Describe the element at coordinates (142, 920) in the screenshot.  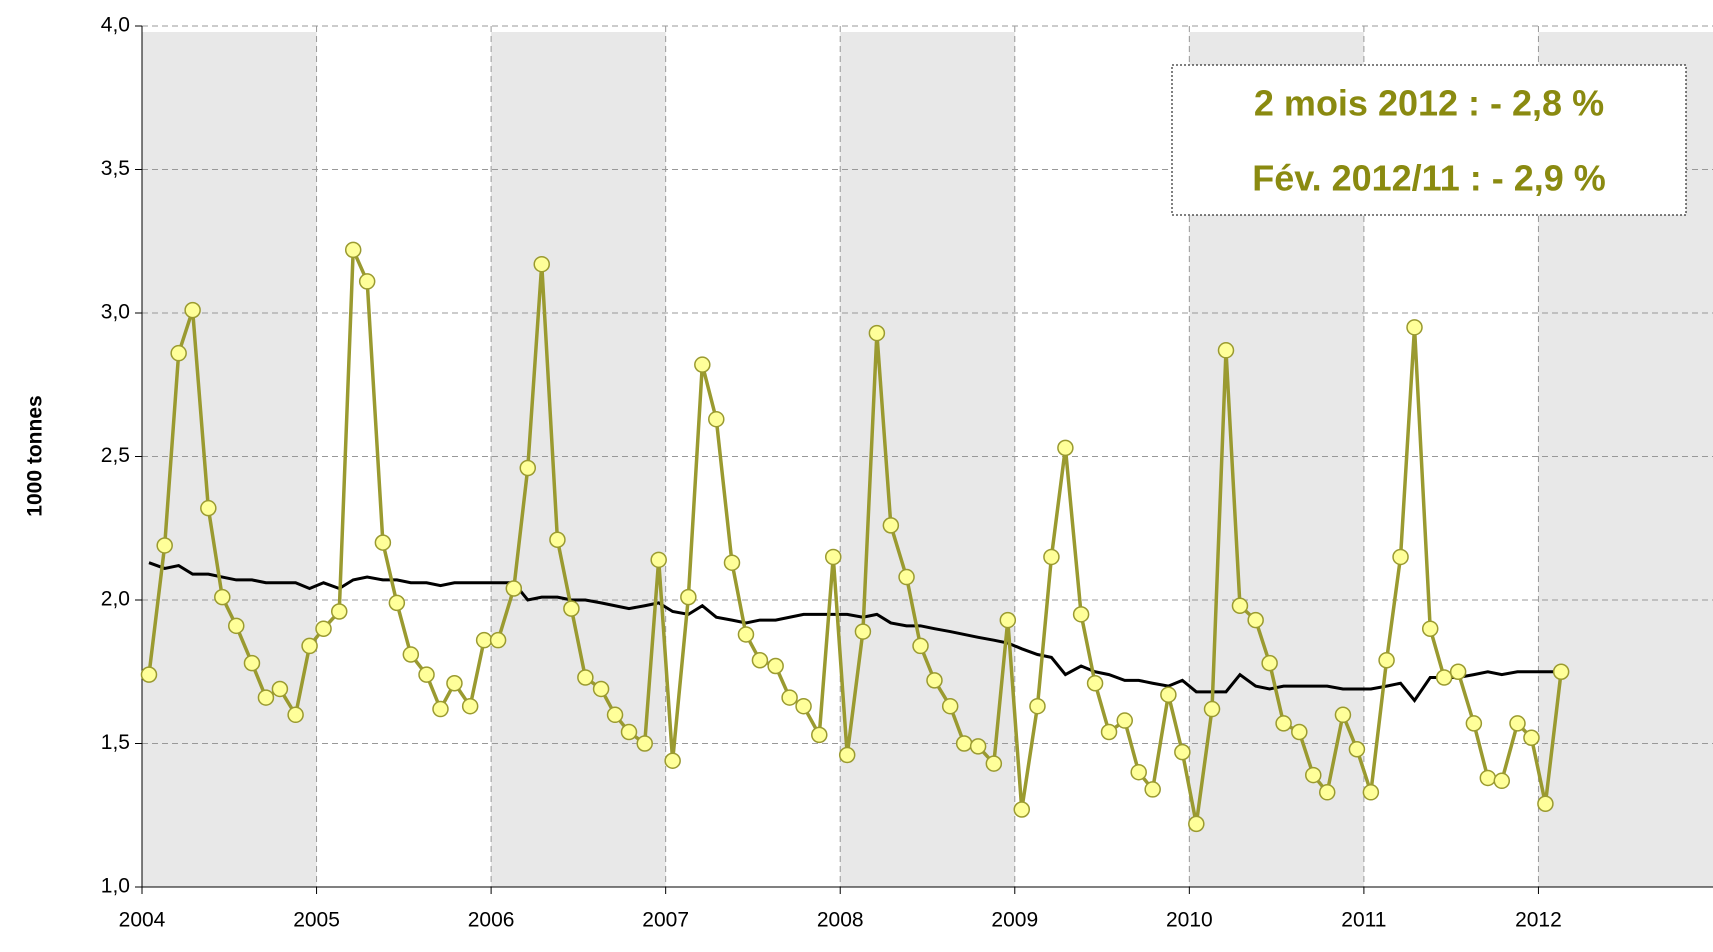
I see `x-tick-label: 2004` at that location.